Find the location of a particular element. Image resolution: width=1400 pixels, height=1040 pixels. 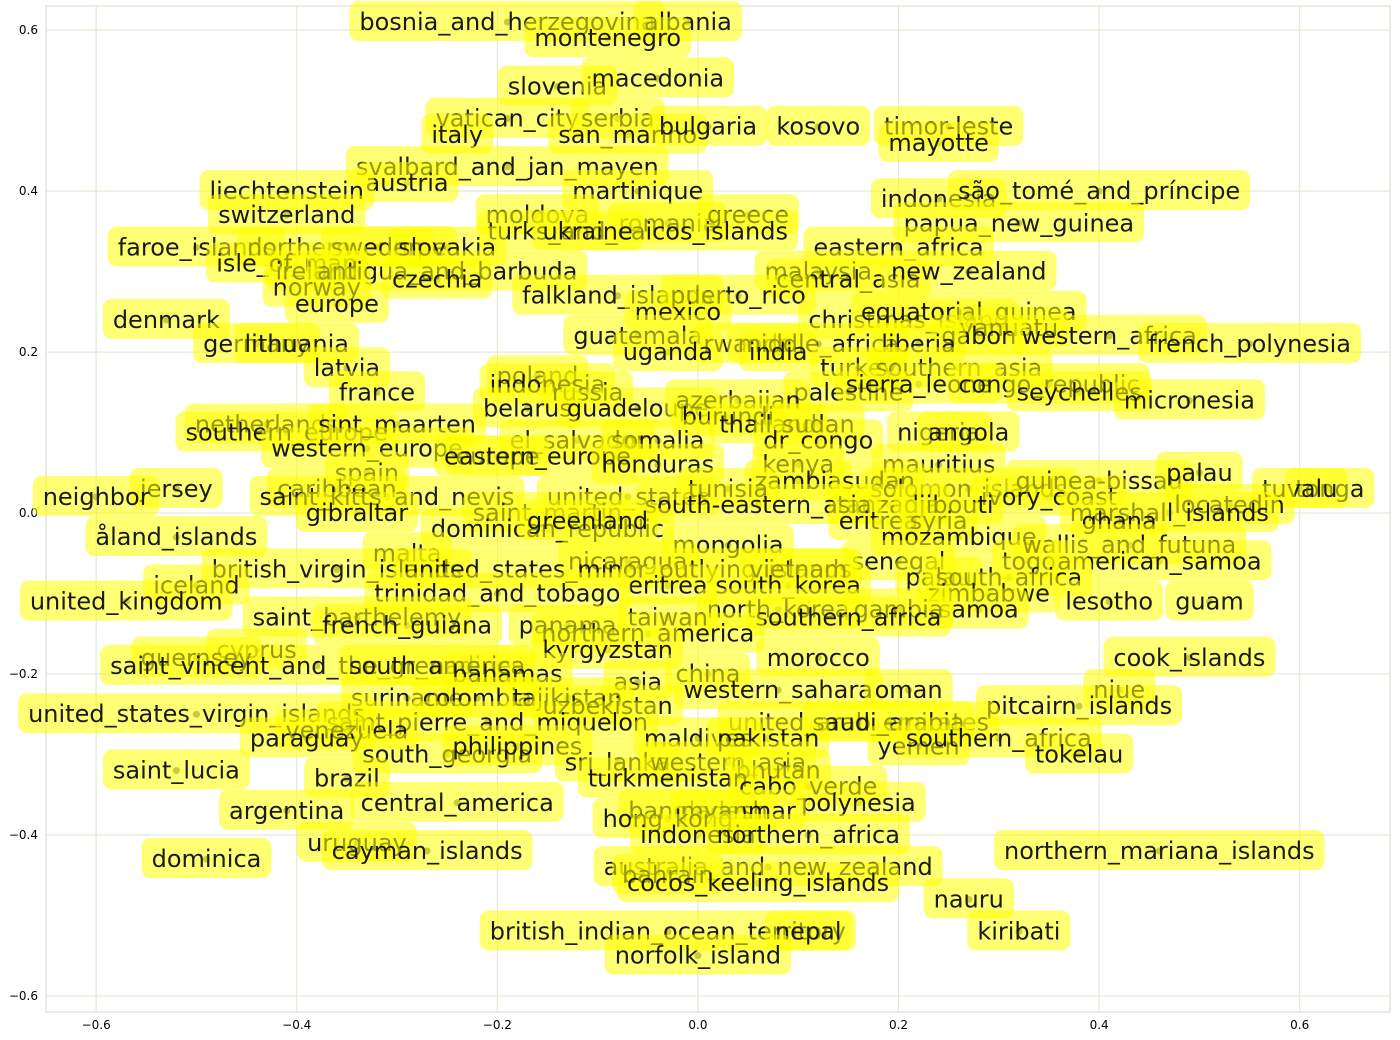

point-label-text: mayotte is located at coordinates (938, 143).